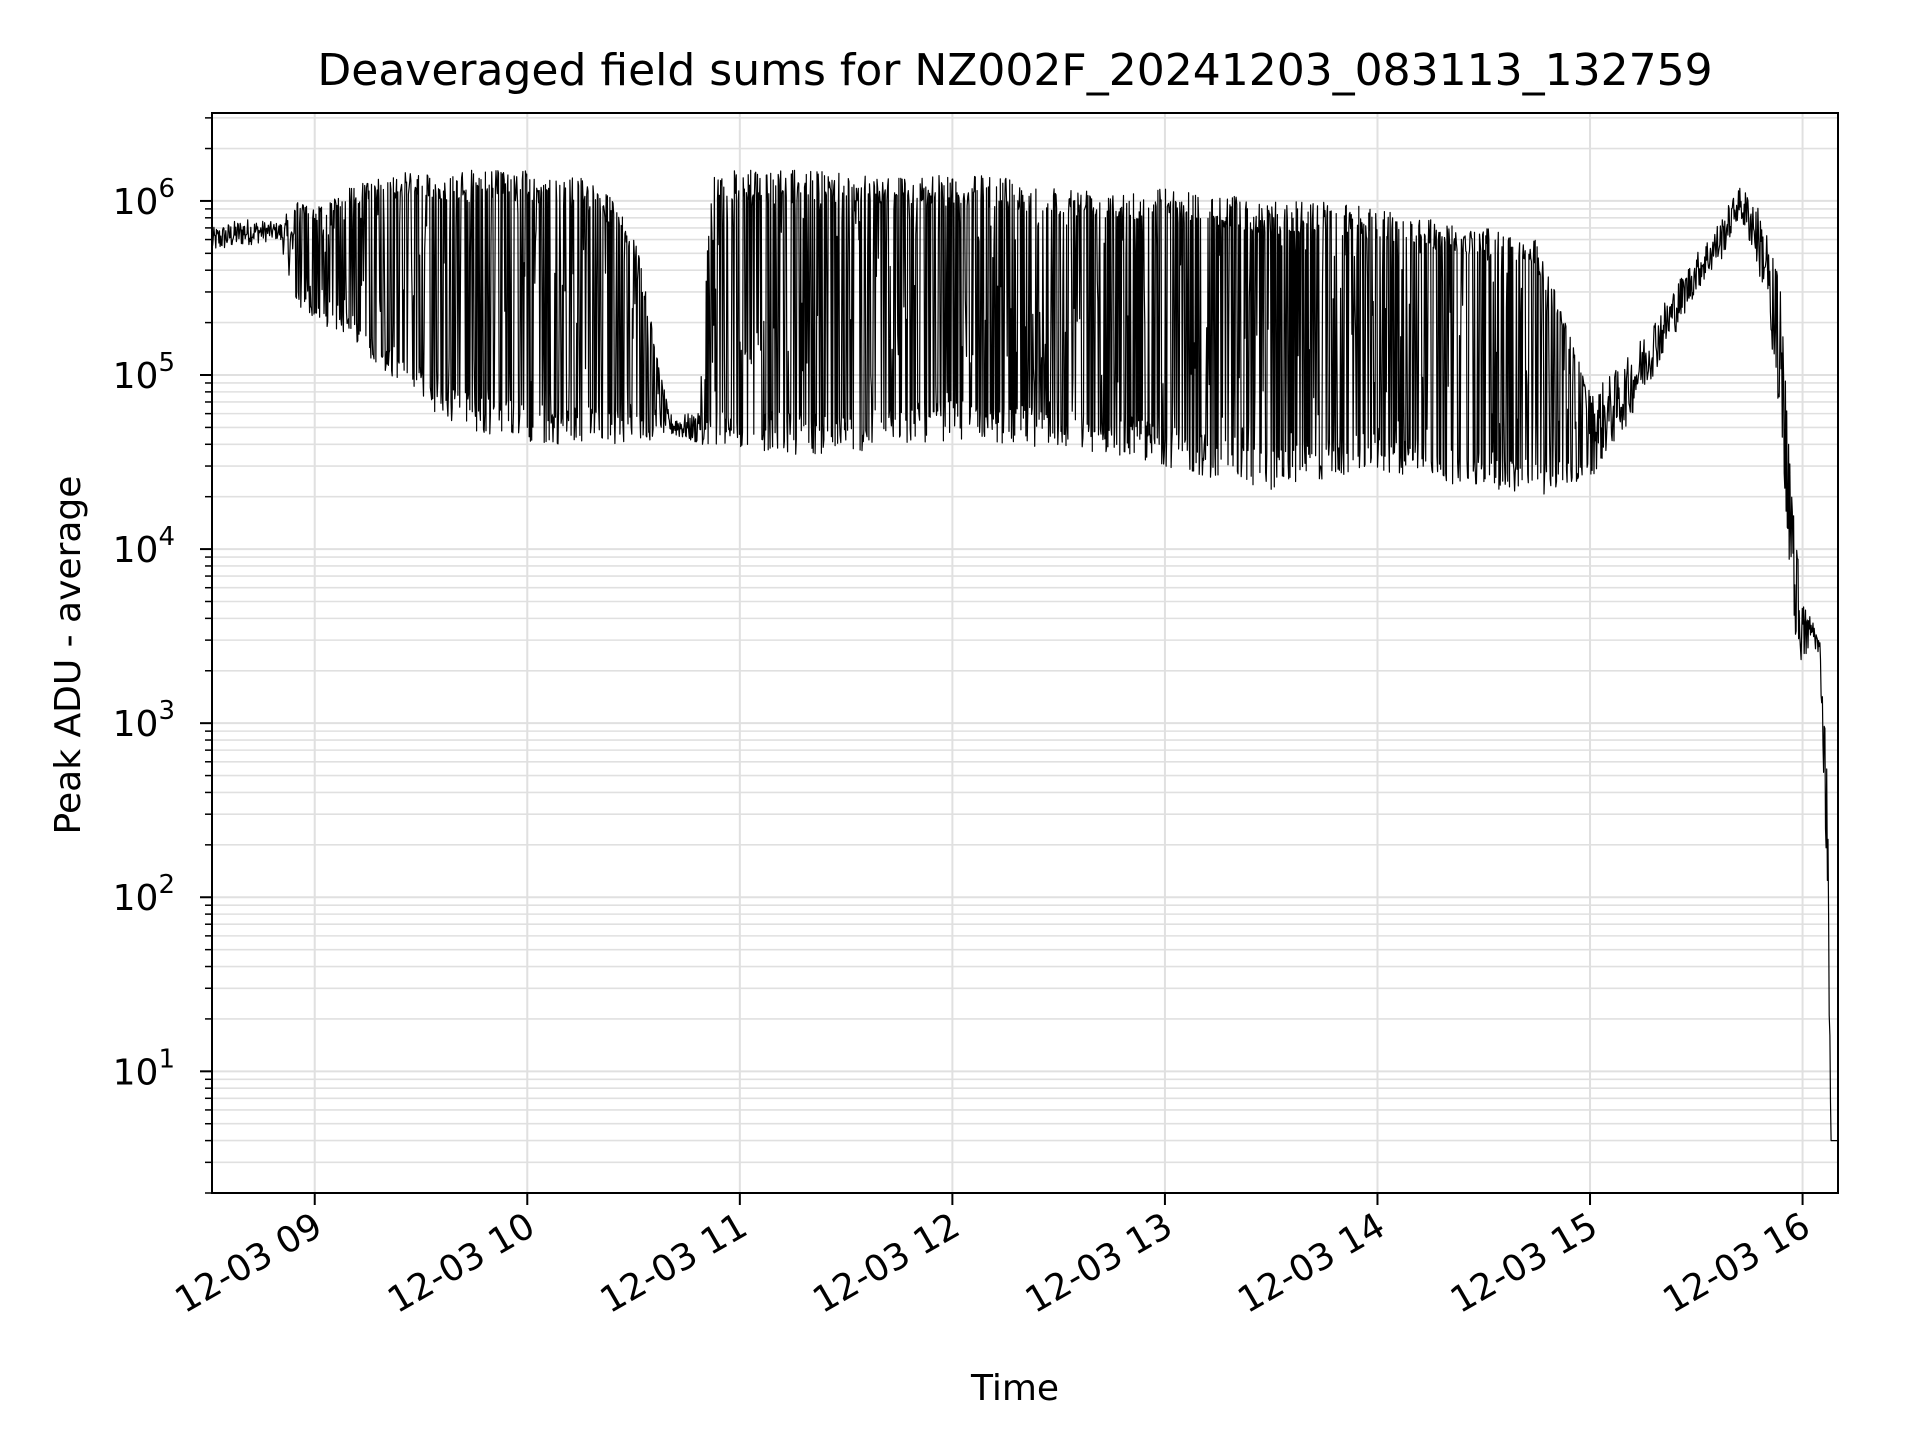 This screenshot has width=1920, height=1445. What do you see at coordinates (461, 1263) in the screenshot?
I see `x-tick-label: 12-03 10` at bounding box center [461, 1263].